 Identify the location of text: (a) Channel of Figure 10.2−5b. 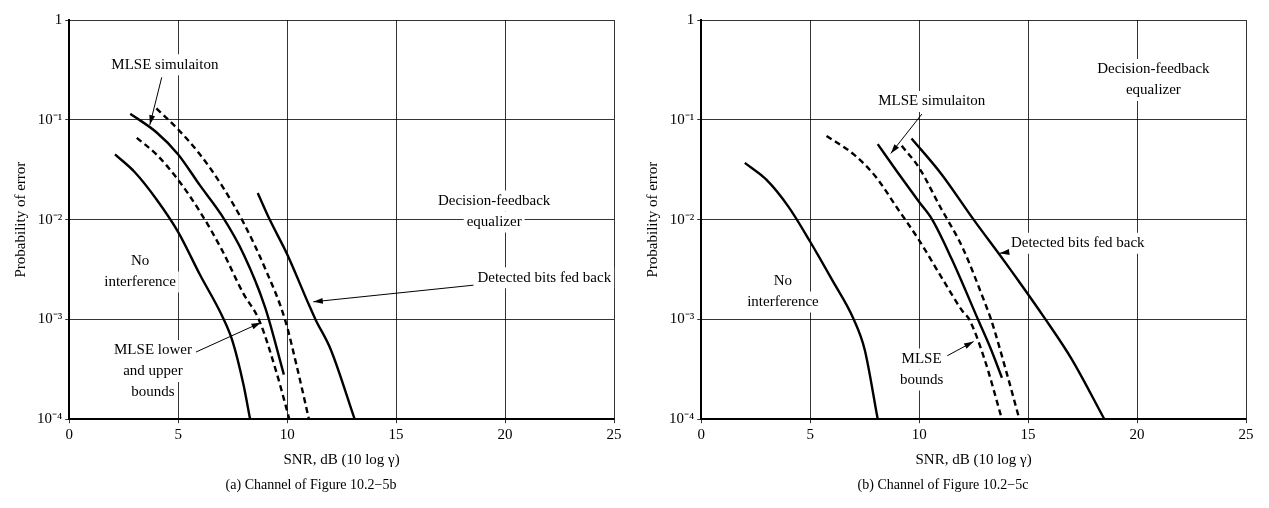
(311, 485).